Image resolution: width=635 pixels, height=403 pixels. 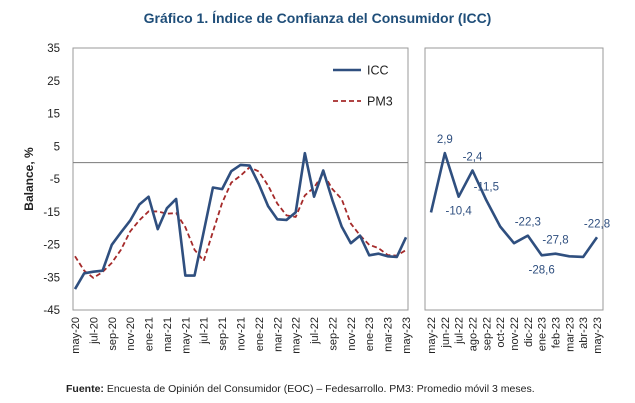 I want to click on x-tick-label: jun-22, so click(x=446, y=333).